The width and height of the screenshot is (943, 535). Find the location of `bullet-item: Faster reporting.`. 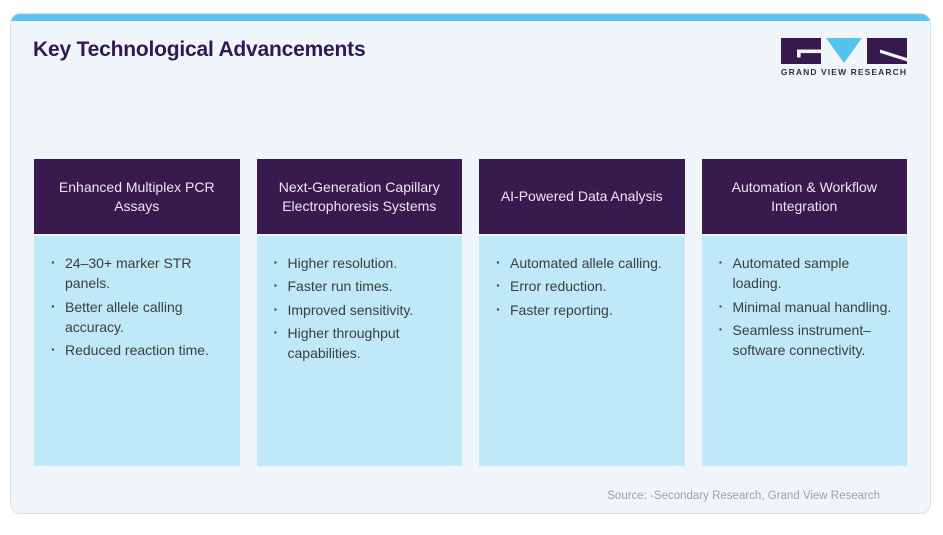

bullet-item: Faster reporting. is located at coordinates (583, 309).